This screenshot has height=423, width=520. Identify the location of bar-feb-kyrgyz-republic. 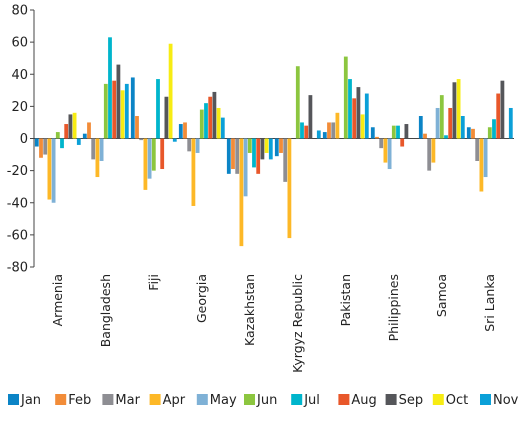
(281, 145).